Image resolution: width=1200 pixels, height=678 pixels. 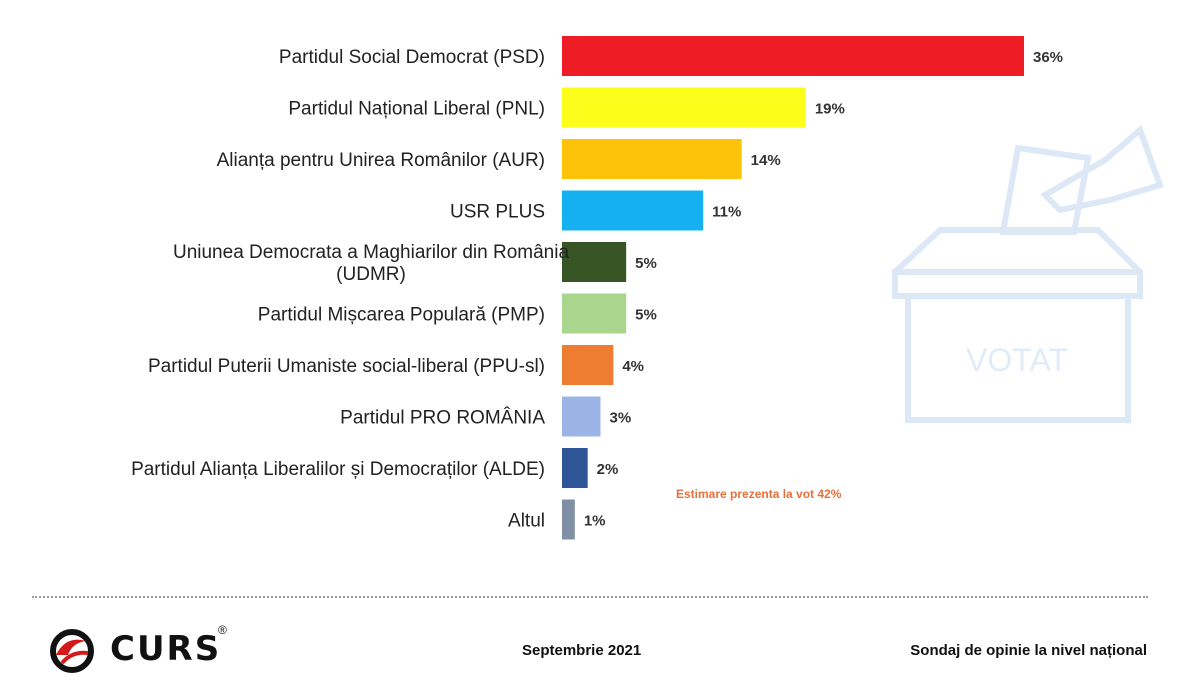 I want to click on category-label: USR PLUS, so click(x=497, y=212).